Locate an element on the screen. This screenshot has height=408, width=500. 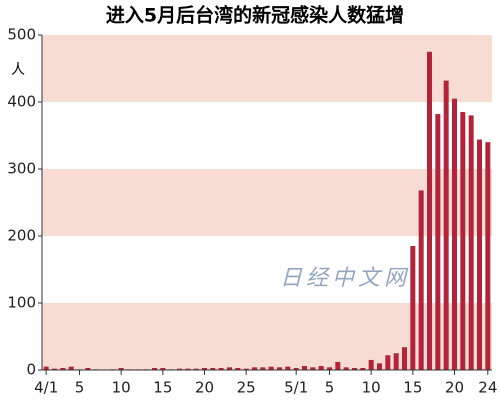
x-tick-label: 5/1 is located at coordinates (296, 388).